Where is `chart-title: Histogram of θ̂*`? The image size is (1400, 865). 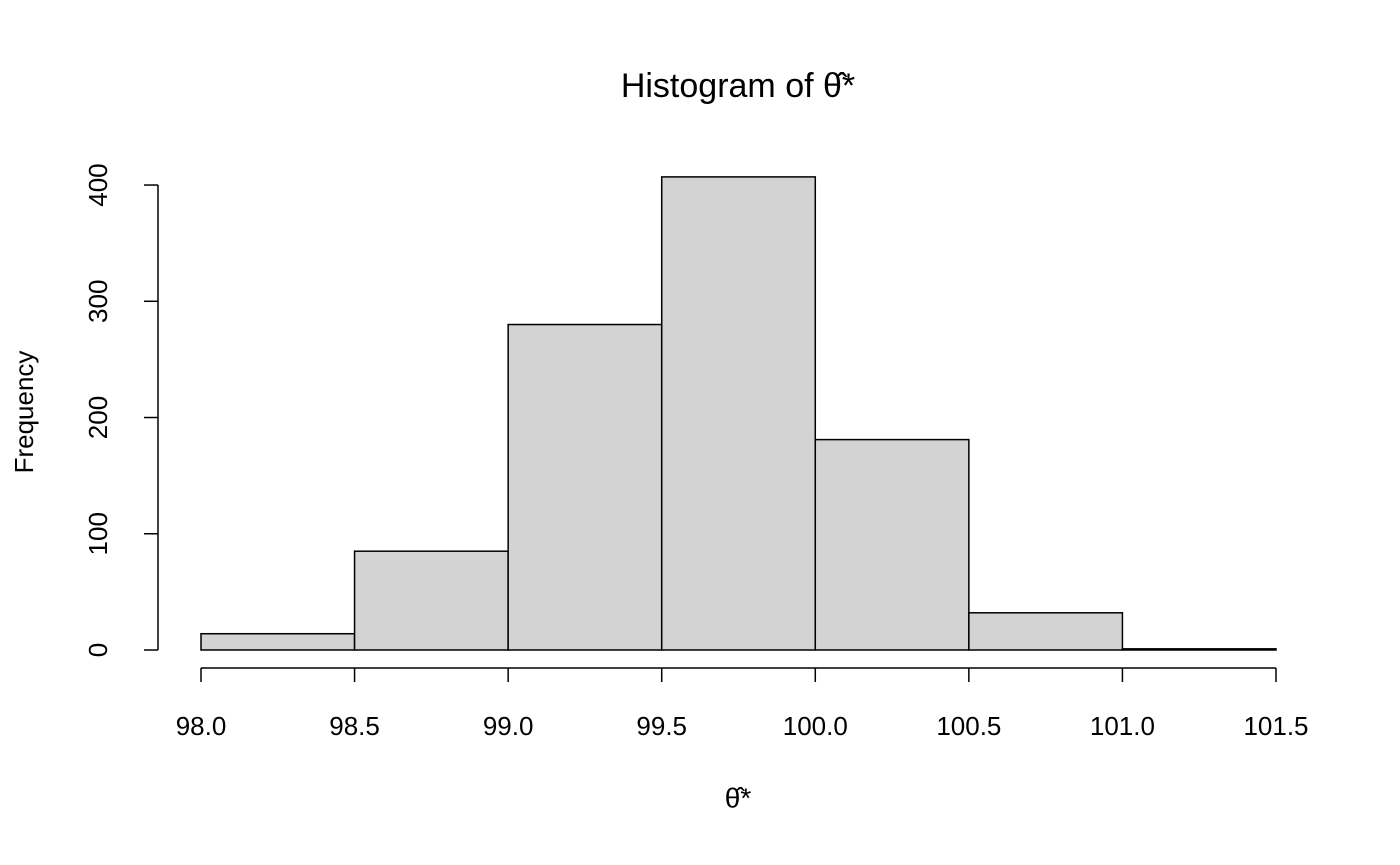
chart-title: Histogram of θ̂* is located at coordinates (738, 86).